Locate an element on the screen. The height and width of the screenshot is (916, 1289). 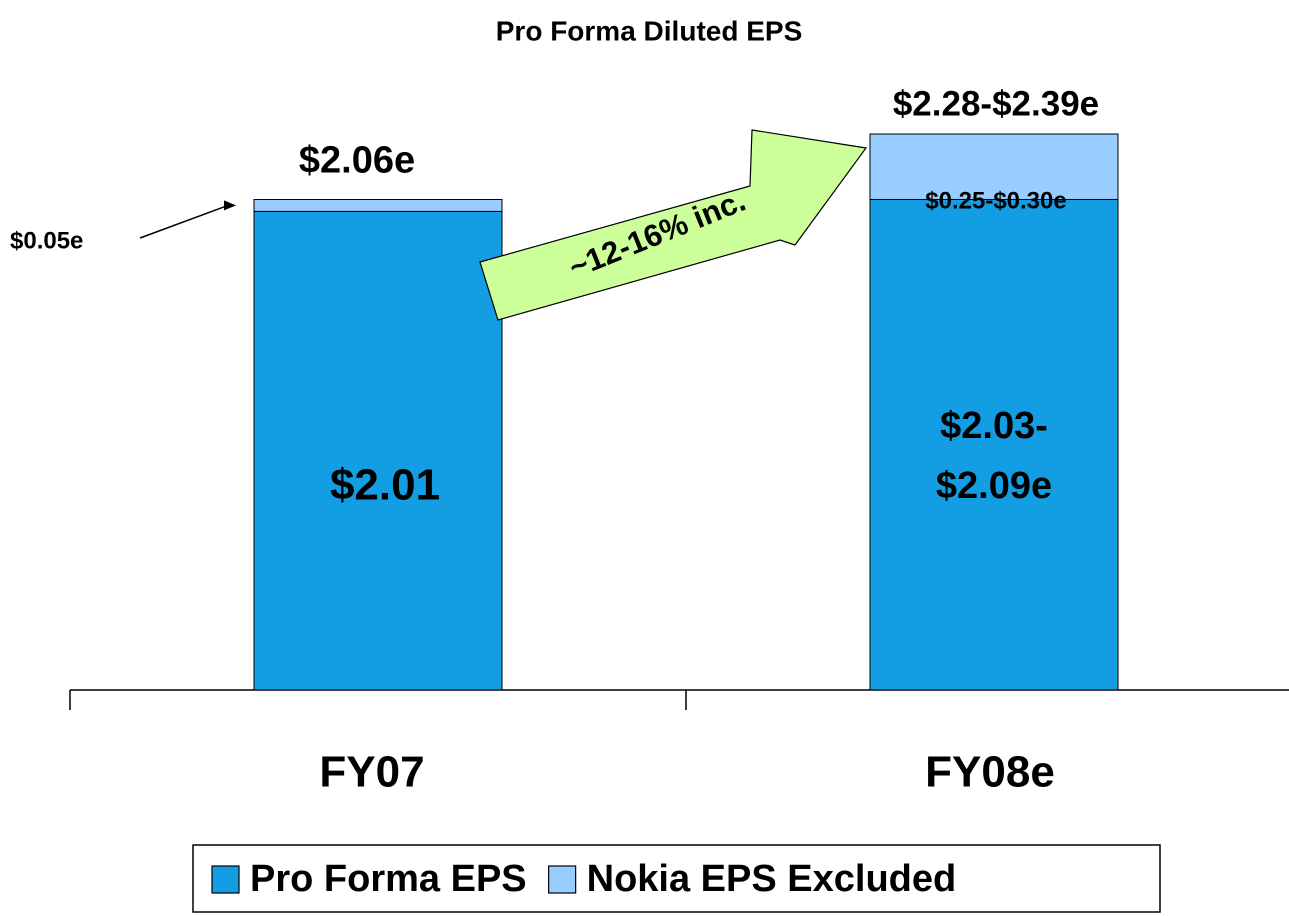
growth-arrow is located at coordinates (673, 225).